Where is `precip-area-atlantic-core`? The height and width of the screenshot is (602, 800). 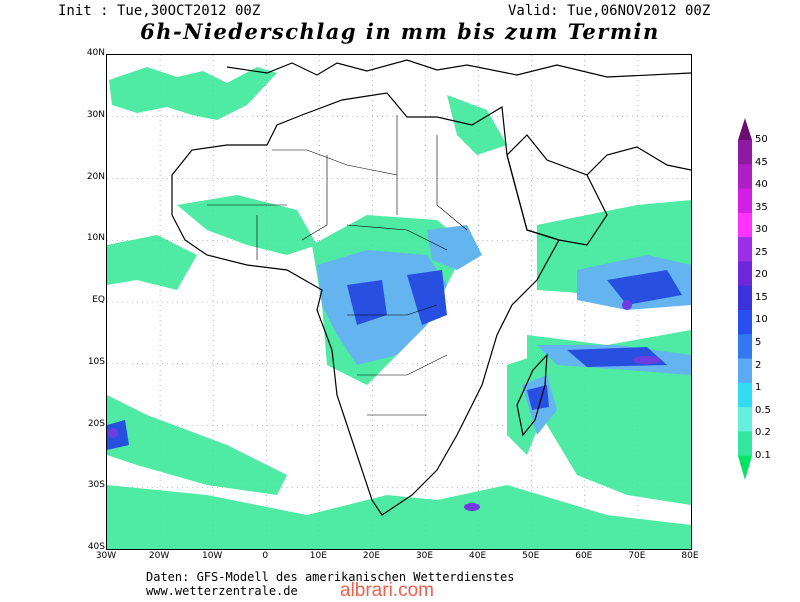
precip-area-atlantic-core is located at coordinates (118, 435).